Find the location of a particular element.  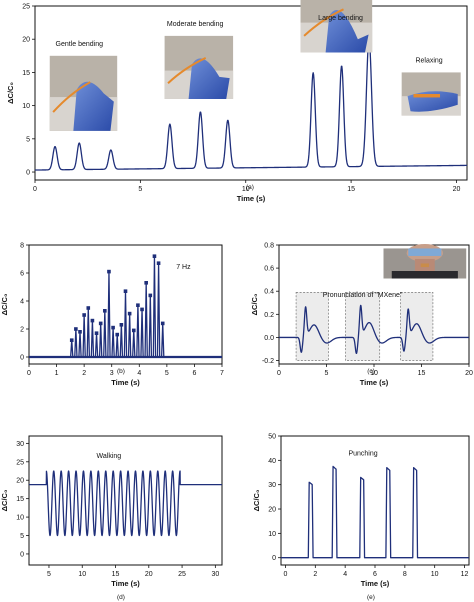

annotation-label: 7 Hz is located at coordinates (183, 267).